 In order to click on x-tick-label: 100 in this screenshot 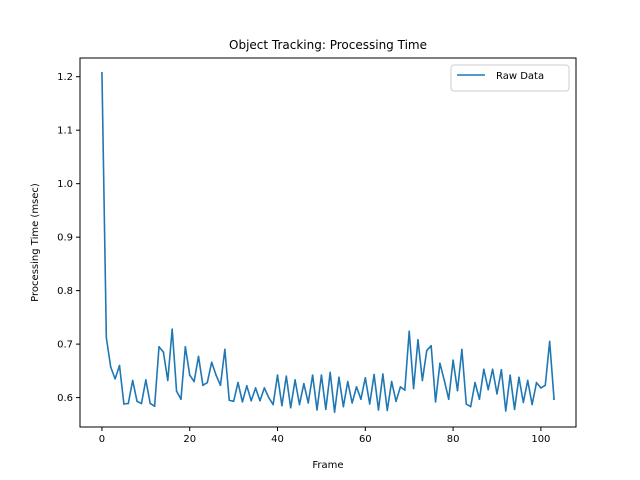, I will do `click(540, 439)`.